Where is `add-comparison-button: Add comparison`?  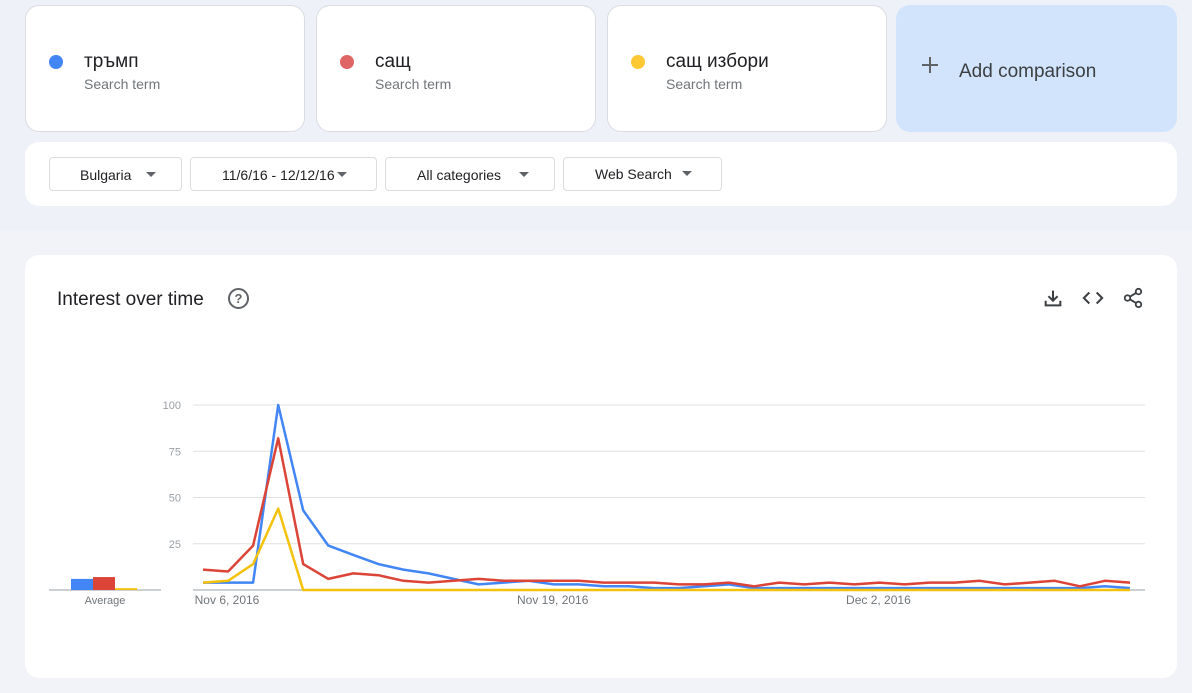
add-comparison-button: Add comparison is located at coordinates (1036, 68).